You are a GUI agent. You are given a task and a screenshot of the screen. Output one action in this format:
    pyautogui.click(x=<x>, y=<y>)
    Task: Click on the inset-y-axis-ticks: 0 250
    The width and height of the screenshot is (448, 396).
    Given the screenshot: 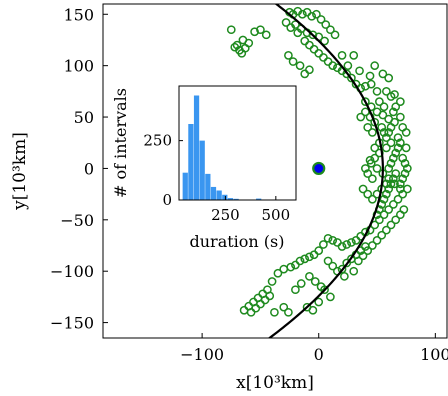 What is the action you would take?
    pyautogui.click(x=163, y=170)
    